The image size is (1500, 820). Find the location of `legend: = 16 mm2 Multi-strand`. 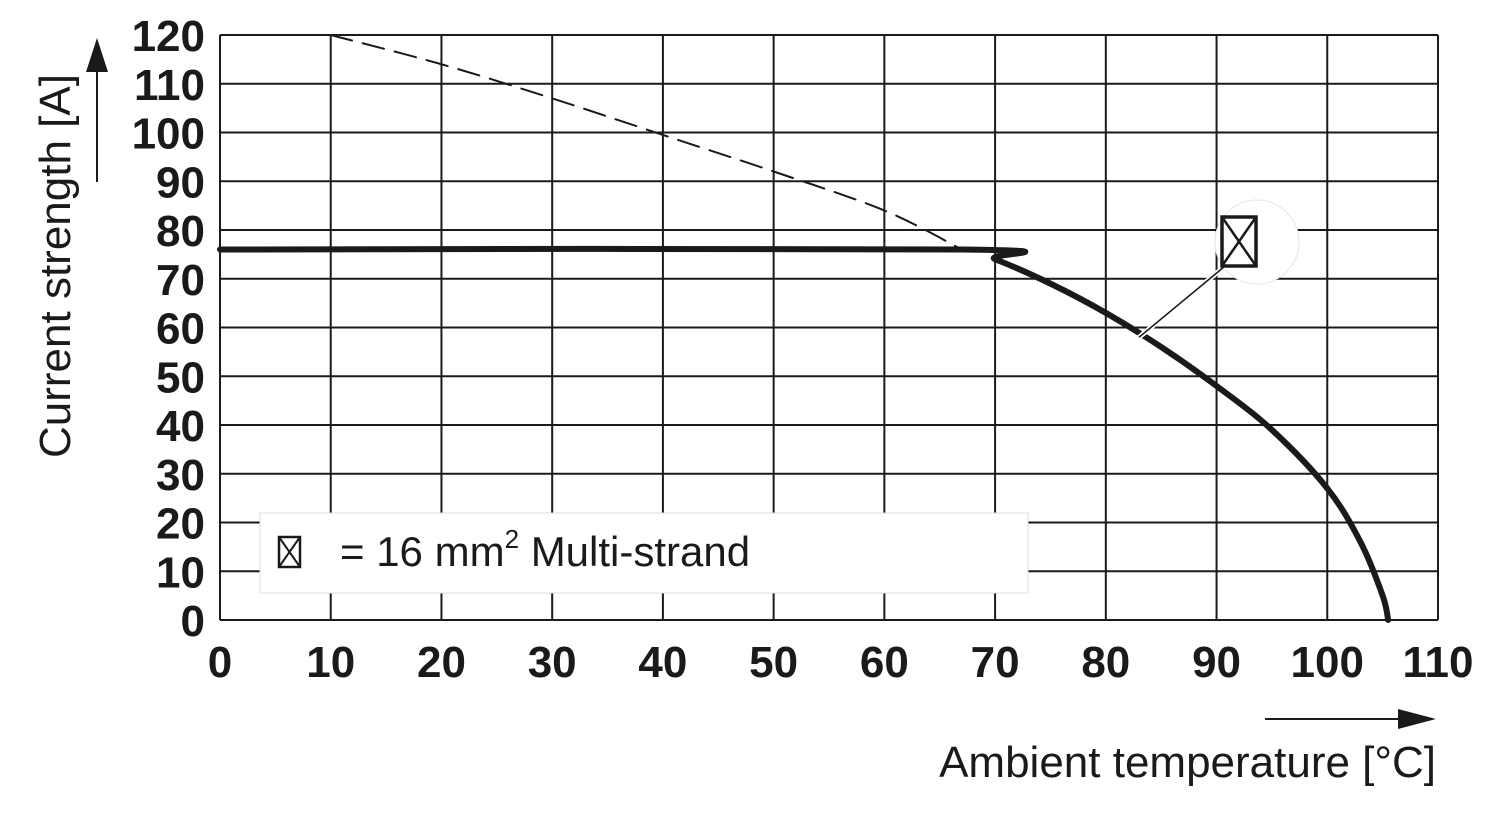

legend: = 16 mm2 Multi-strand is located at coordinates (644, 553).